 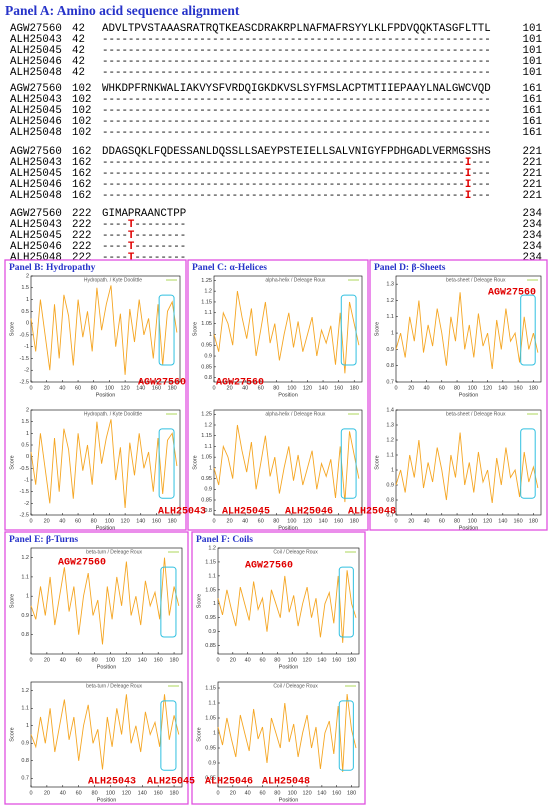 What do you see at coordinates (240, 383) in the screenshot?
I see `annotation: AGW27560` at bounding box center [240, 383].